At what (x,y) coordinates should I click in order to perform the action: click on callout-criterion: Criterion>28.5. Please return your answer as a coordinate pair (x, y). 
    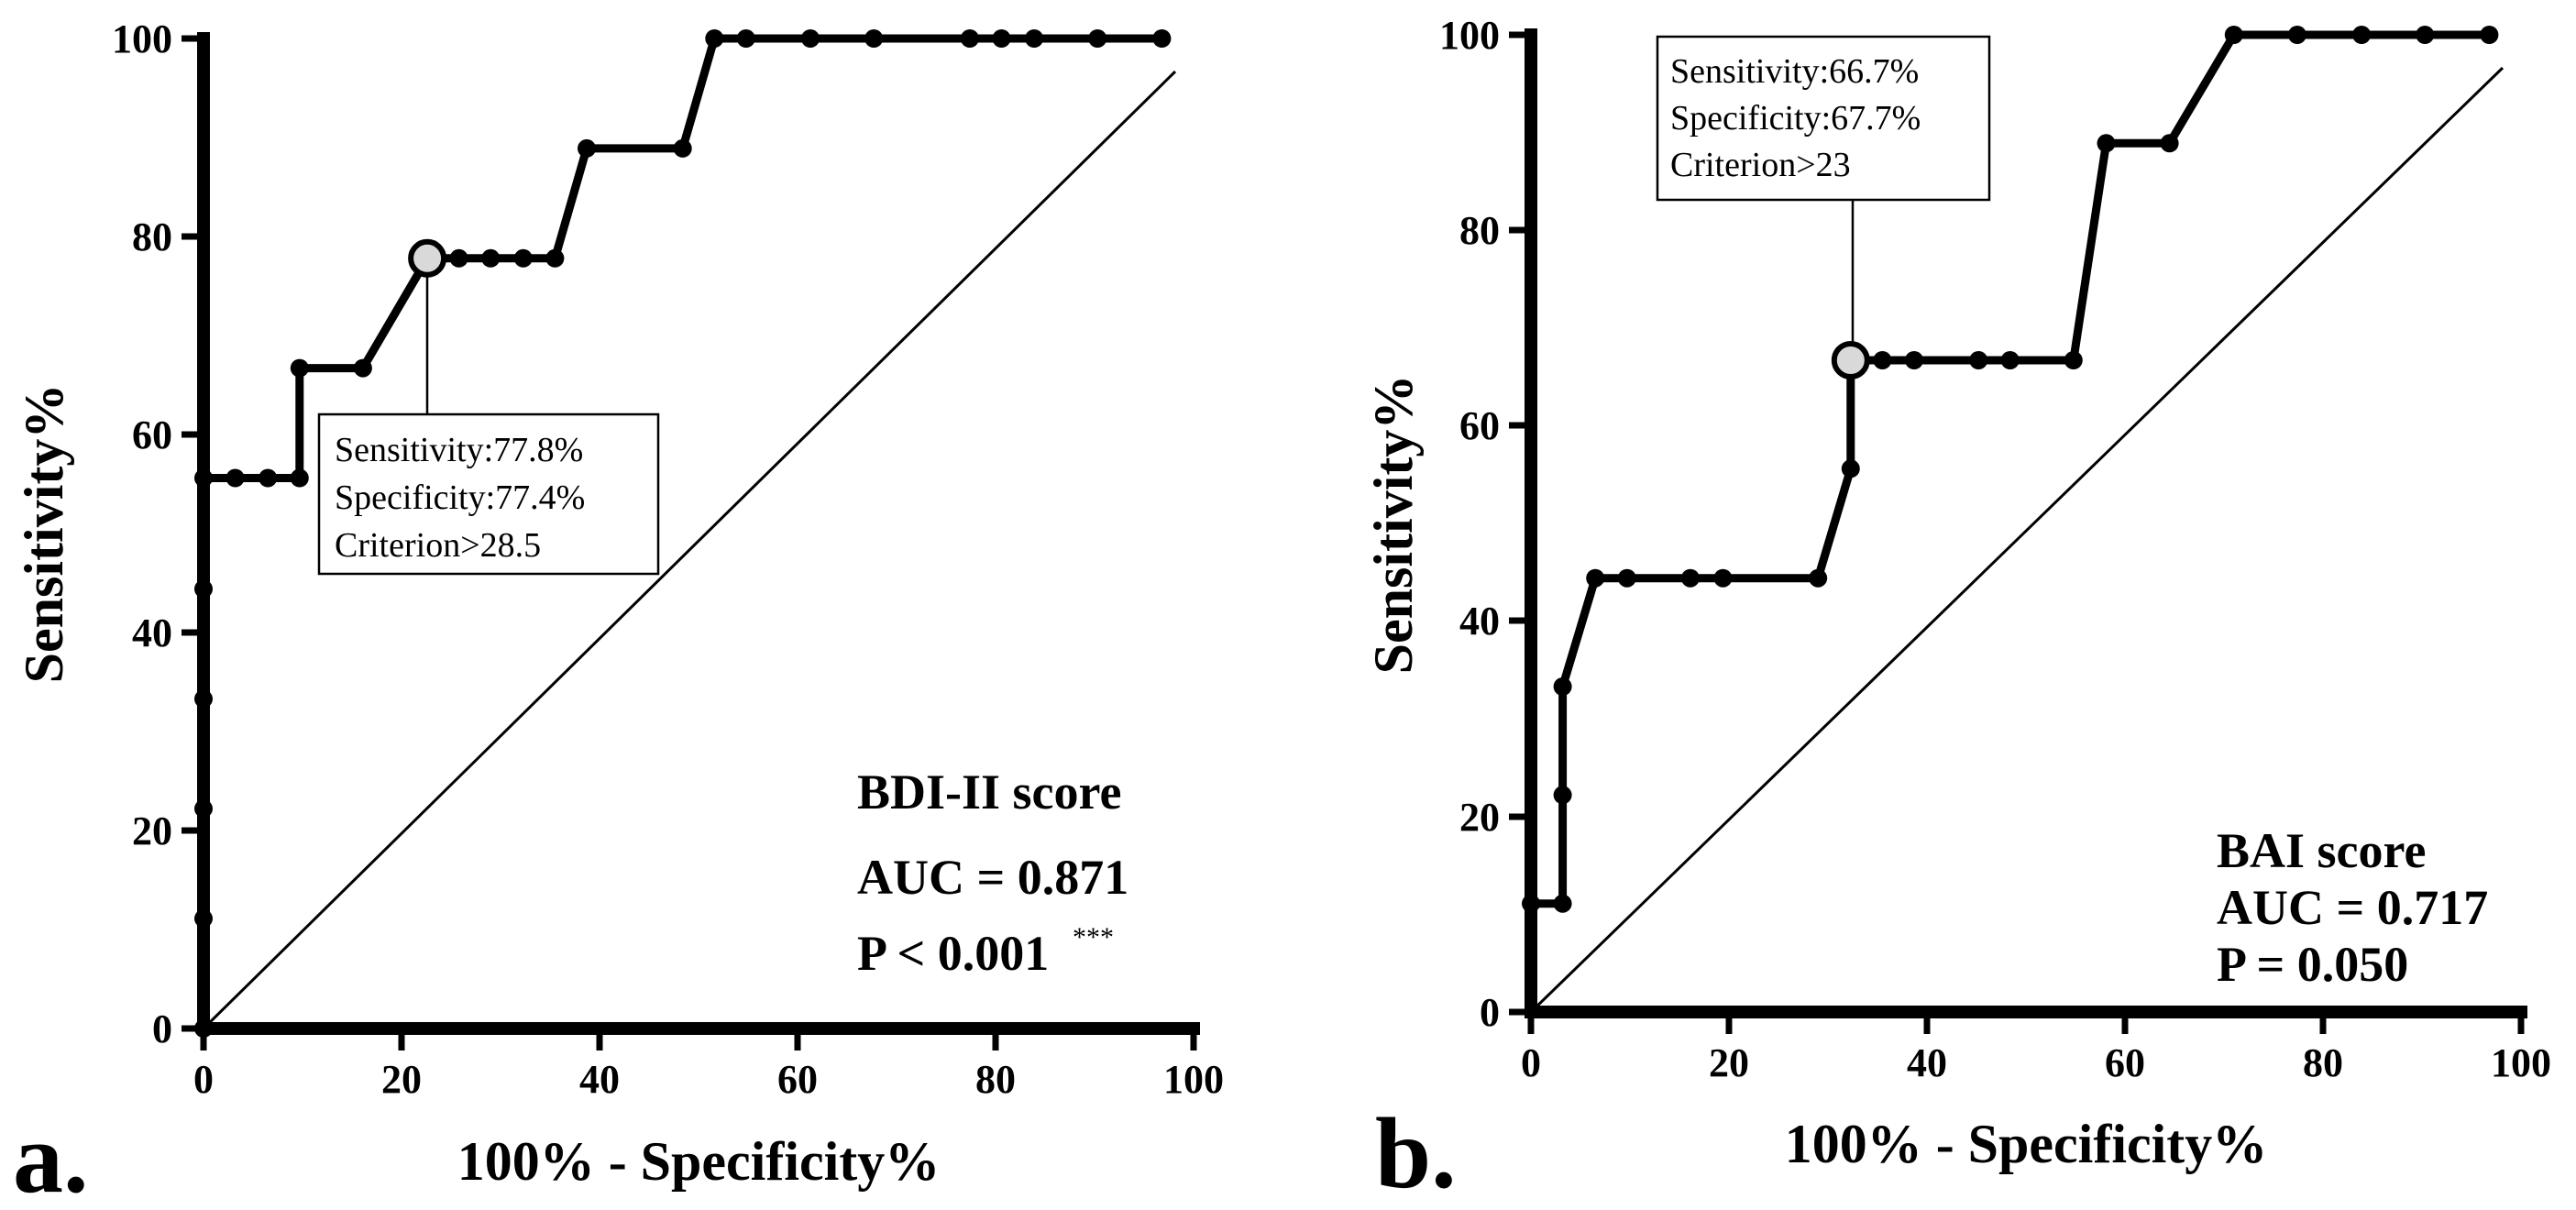
    Looking at the image, I should click on (438, 545).